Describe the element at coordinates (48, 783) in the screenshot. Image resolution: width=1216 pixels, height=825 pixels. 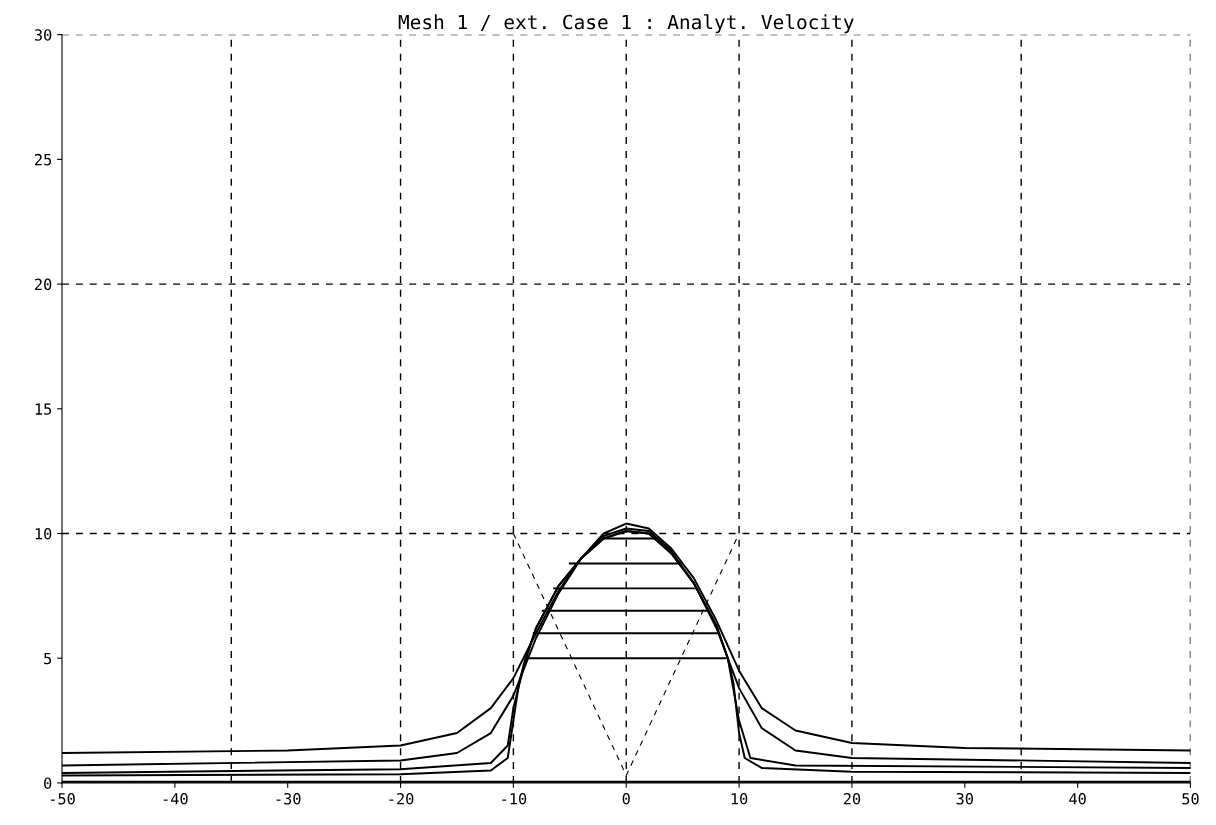
I see `y-tick-label: 0` at that location.